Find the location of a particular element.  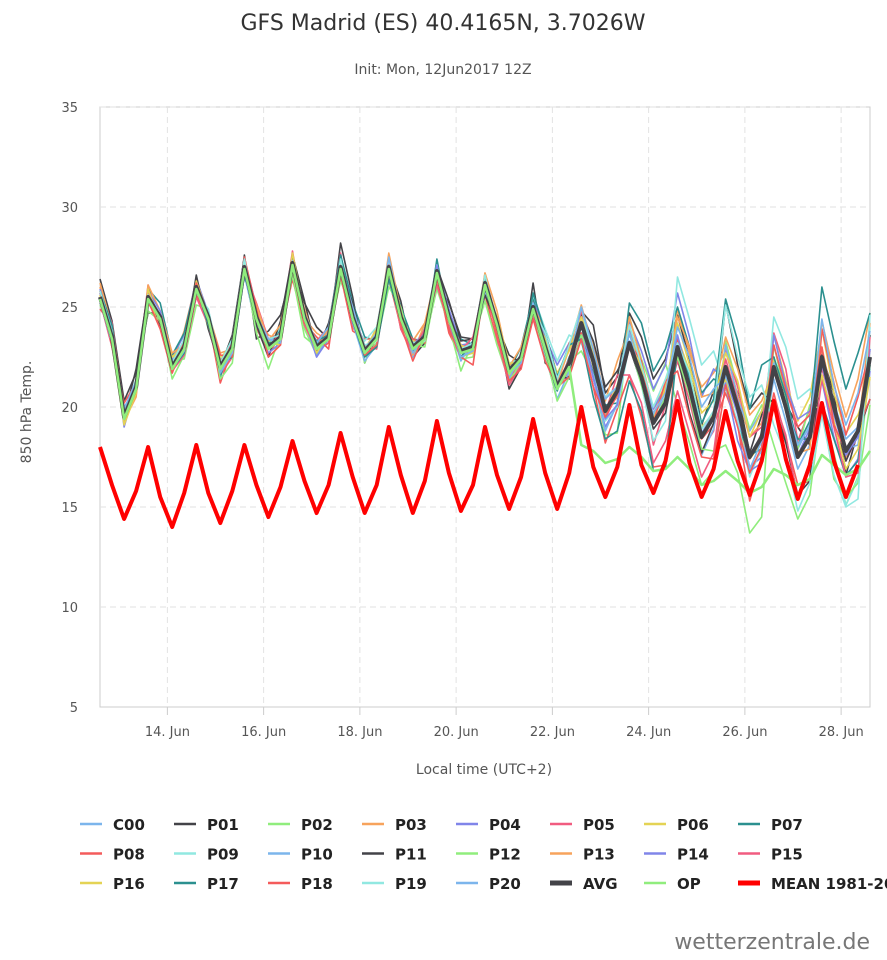

legend-label: P14 is located at coordinates (693, 855).